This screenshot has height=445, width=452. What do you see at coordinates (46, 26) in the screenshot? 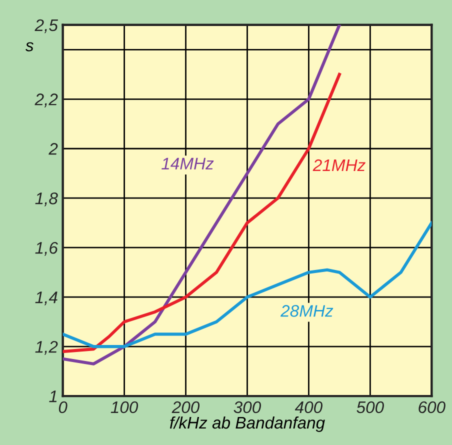
I see `y-tick-label: 2,5` at bounding box center [46, 26].